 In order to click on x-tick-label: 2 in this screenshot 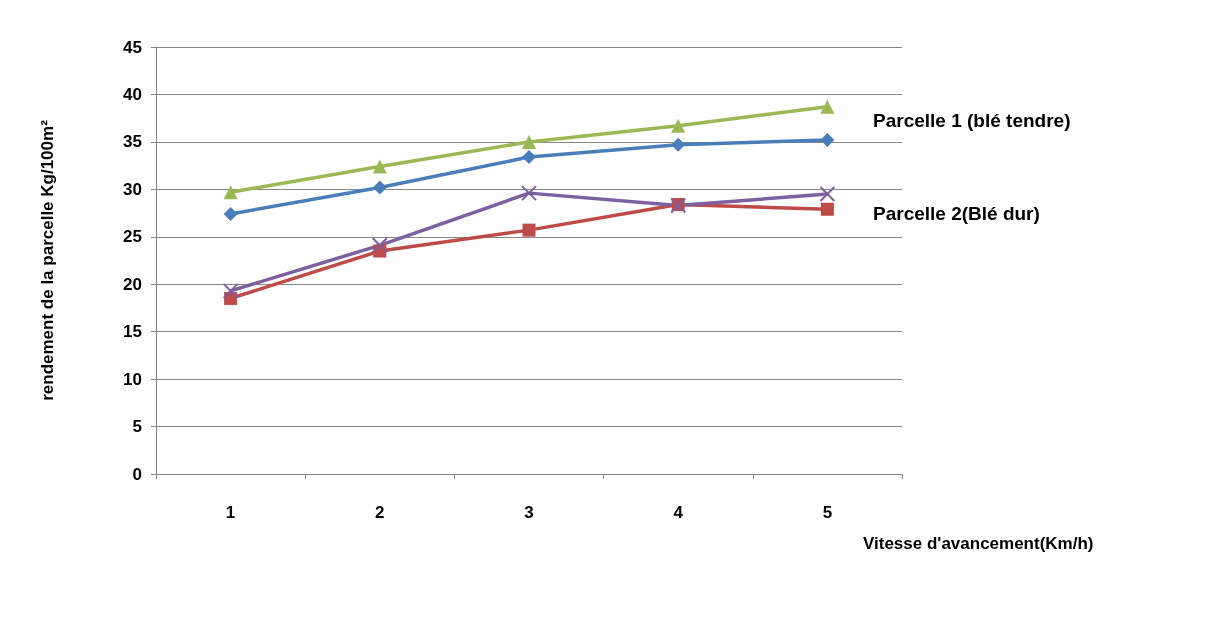, I will do `click(380, 512)`.